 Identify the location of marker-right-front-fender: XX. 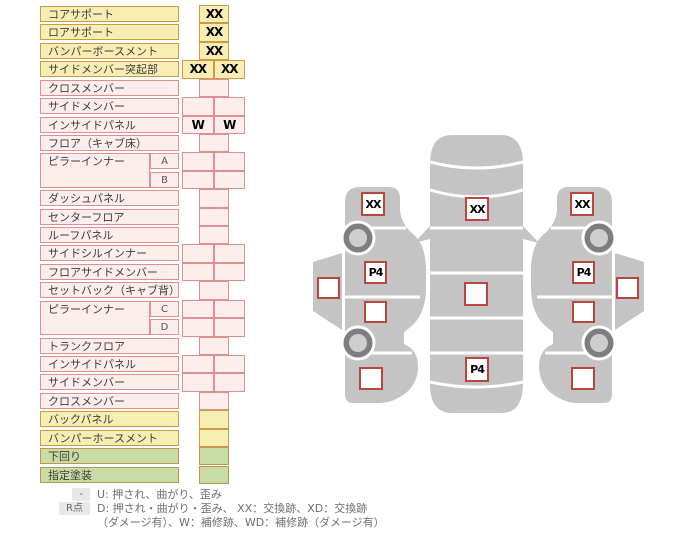
(582, 204).